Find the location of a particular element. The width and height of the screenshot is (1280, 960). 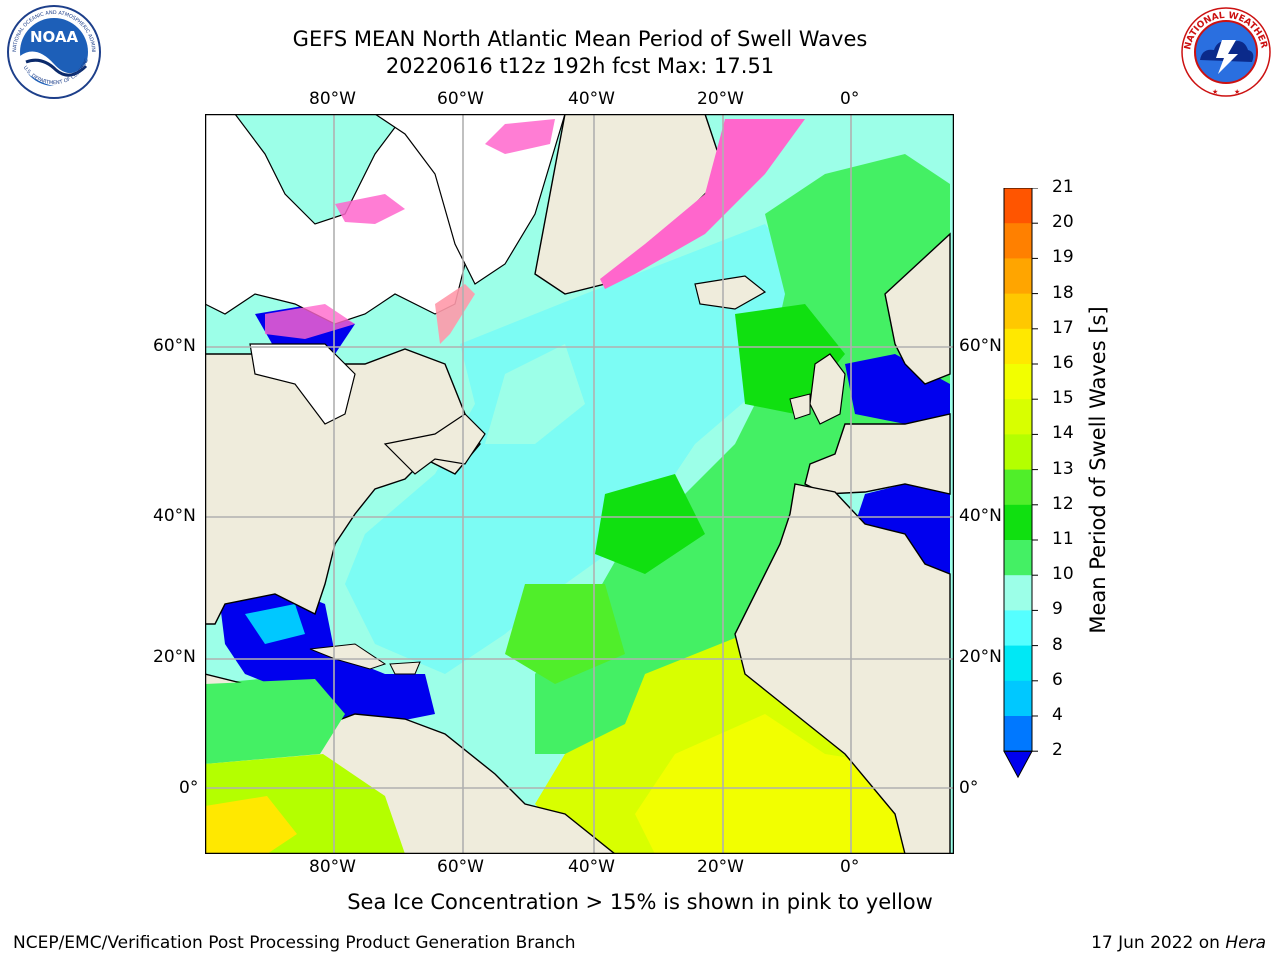

lat-label-right: 40°N is located at coordinates (980, 516).